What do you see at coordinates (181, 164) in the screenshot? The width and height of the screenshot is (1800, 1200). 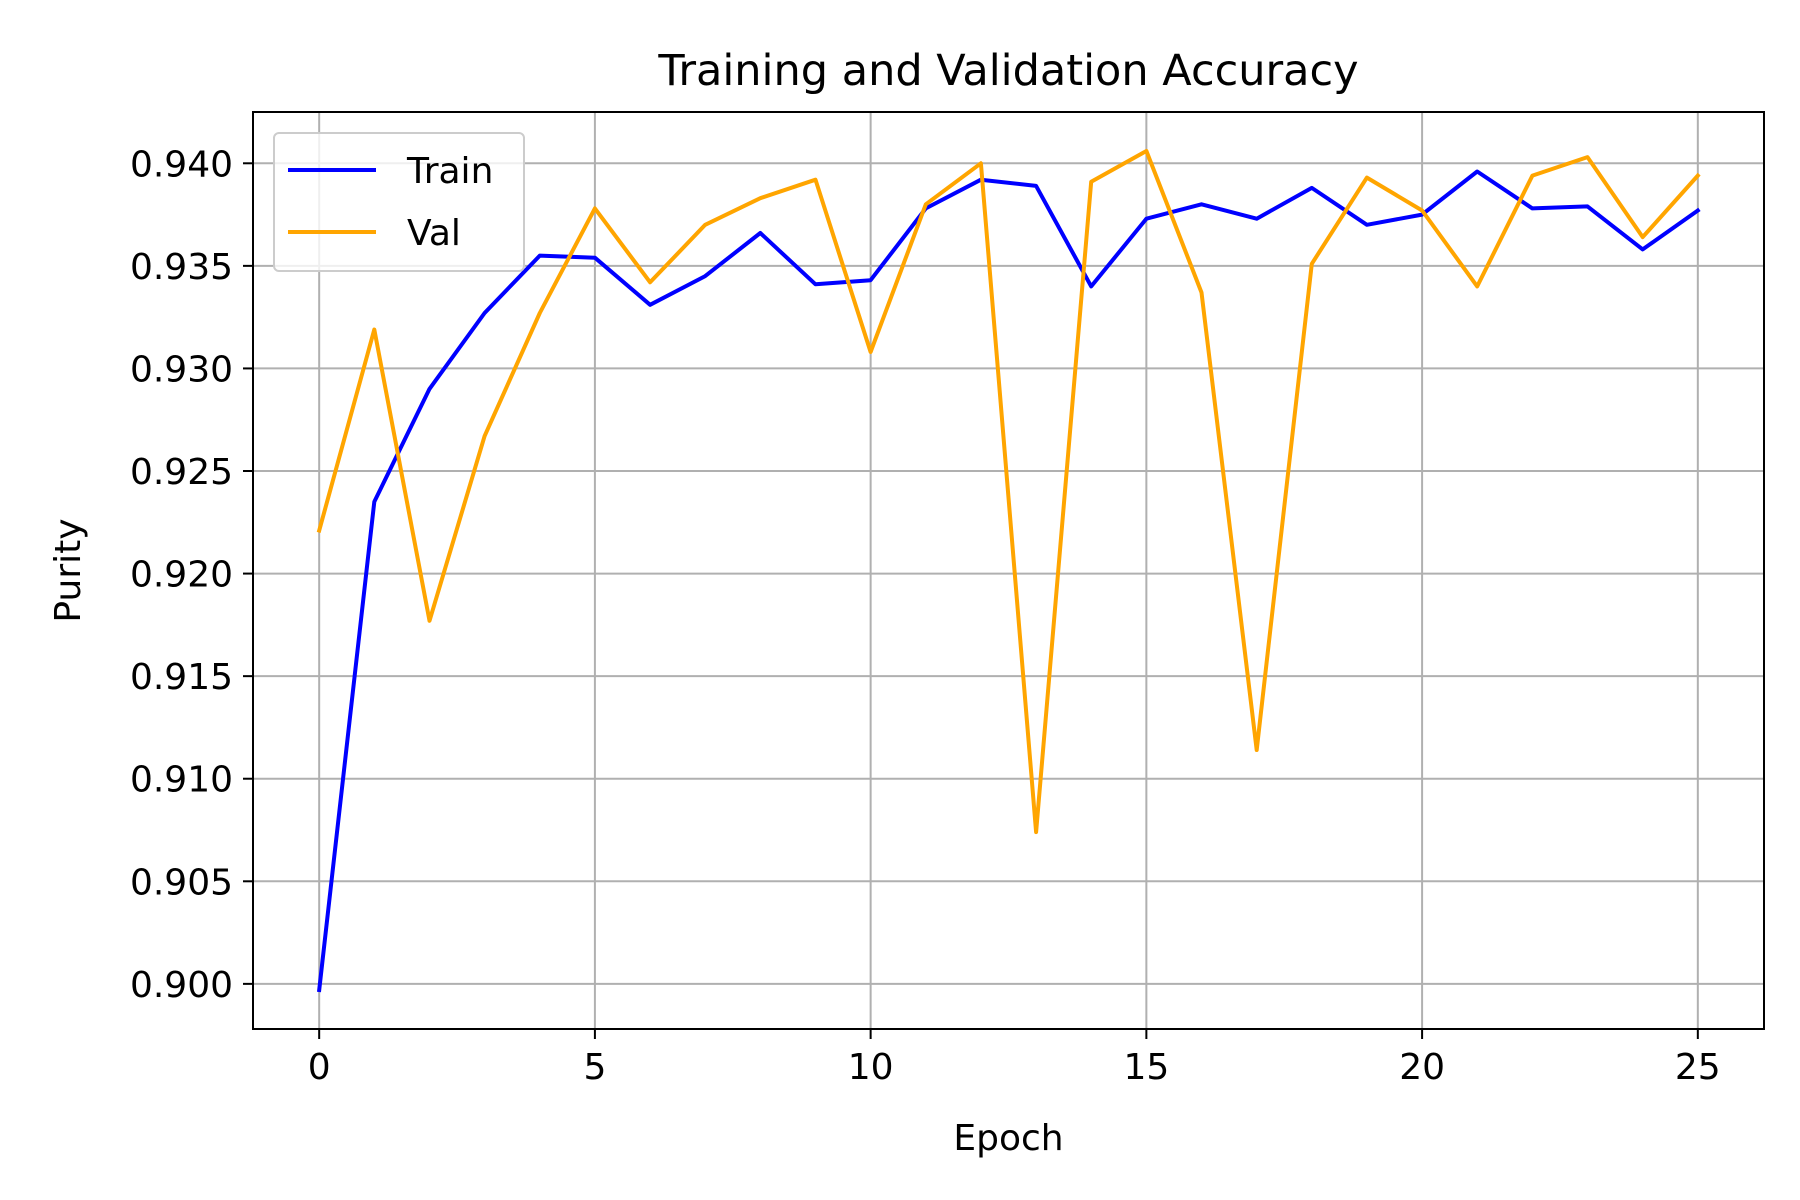 I see `y-tick-label: 0.940` at bounding box center [181, 164].